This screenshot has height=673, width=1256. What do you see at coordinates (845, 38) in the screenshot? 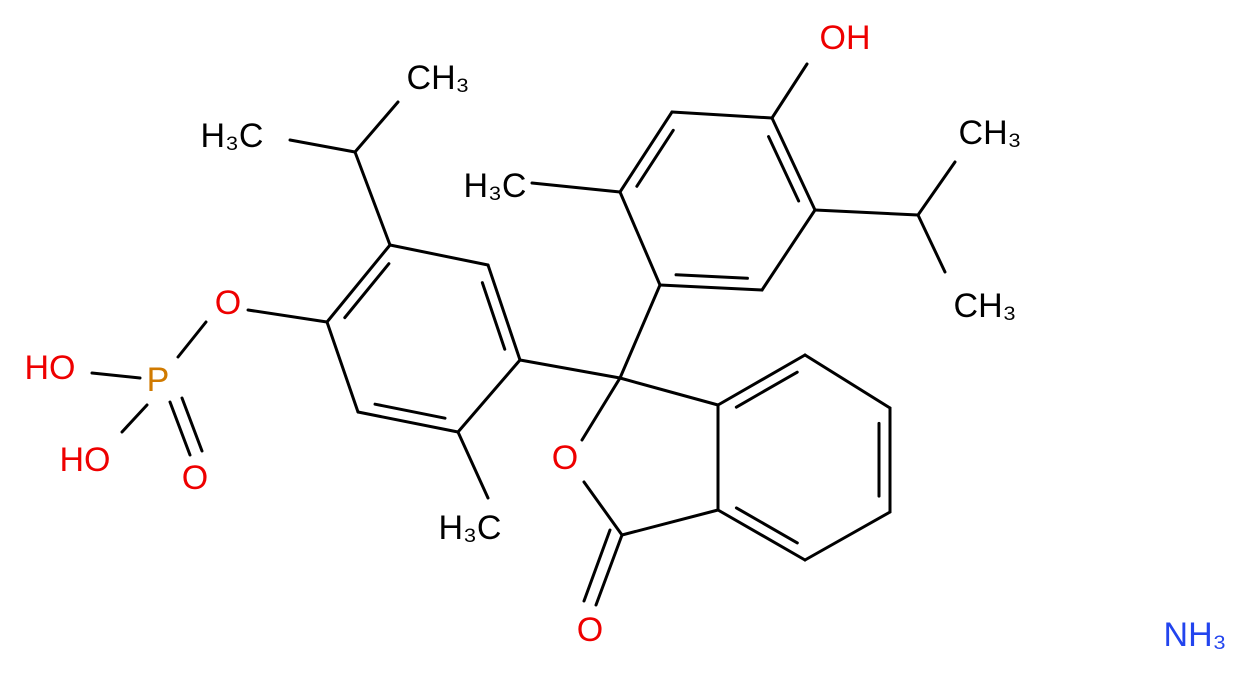
I see `atom-label: OH` at bounding box center [845, 38].